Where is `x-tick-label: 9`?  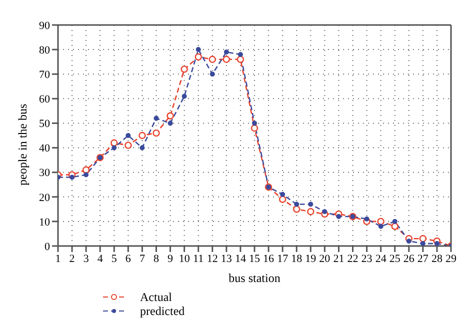 x-tick-label: 9 is located at coordinates (171, 258).